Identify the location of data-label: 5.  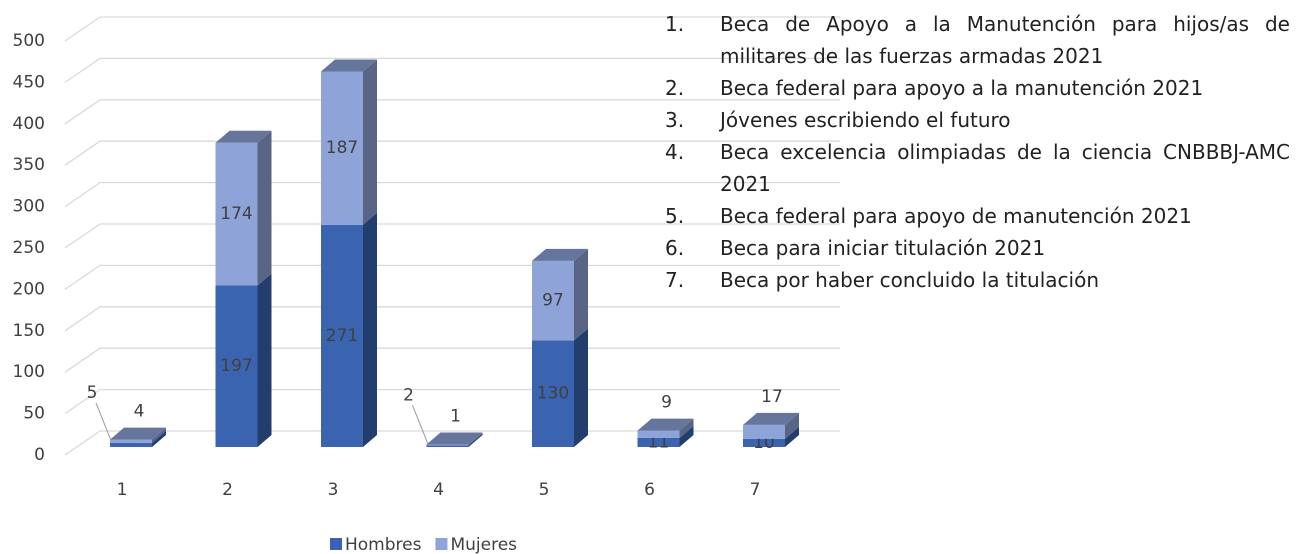
(92, 393).